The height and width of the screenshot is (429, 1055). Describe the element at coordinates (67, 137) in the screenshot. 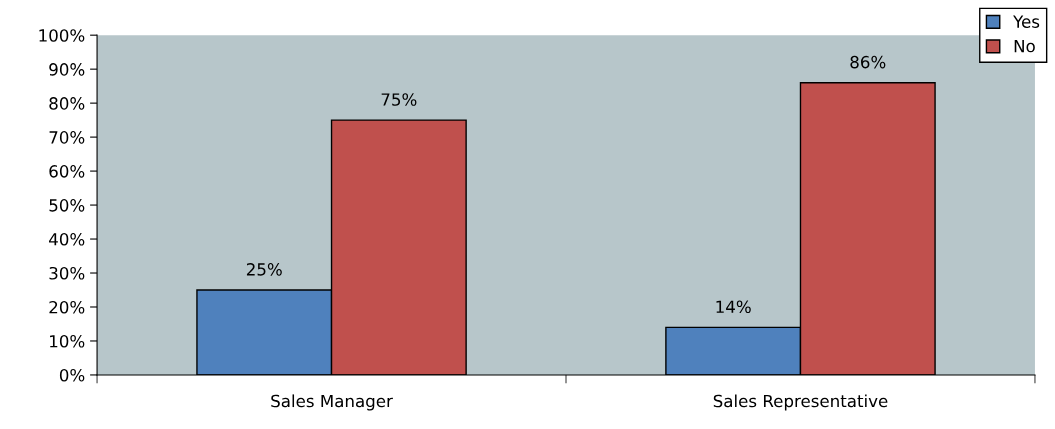

I see `y-tick-label: 70%` at that location.